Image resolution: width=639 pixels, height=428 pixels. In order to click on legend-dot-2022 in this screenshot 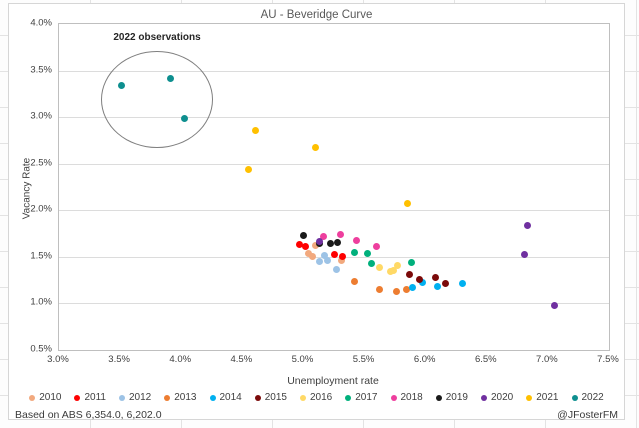, I will do `click(574, 397)`.